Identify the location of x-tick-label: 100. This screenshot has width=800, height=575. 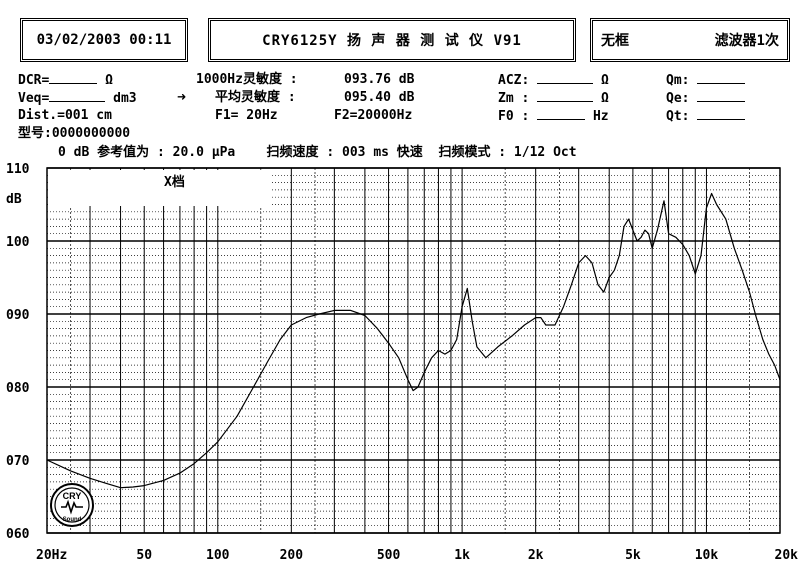
(218, 555).